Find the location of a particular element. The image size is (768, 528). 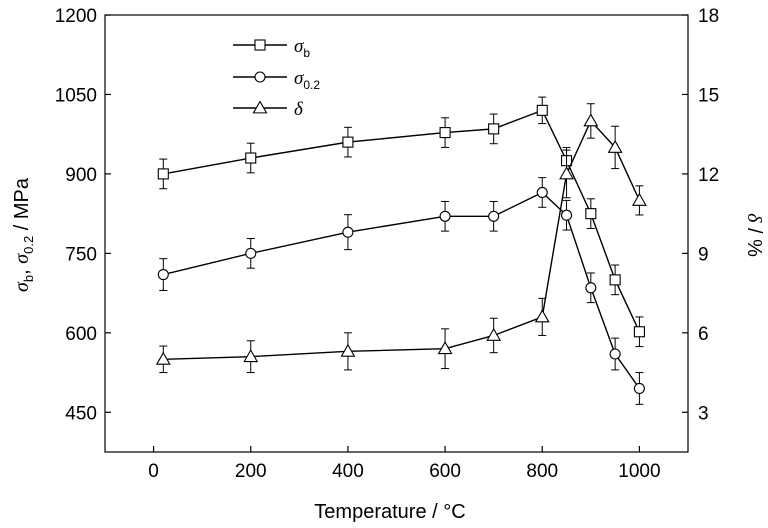

legend-label: σb is located at coordinates (302, 48).